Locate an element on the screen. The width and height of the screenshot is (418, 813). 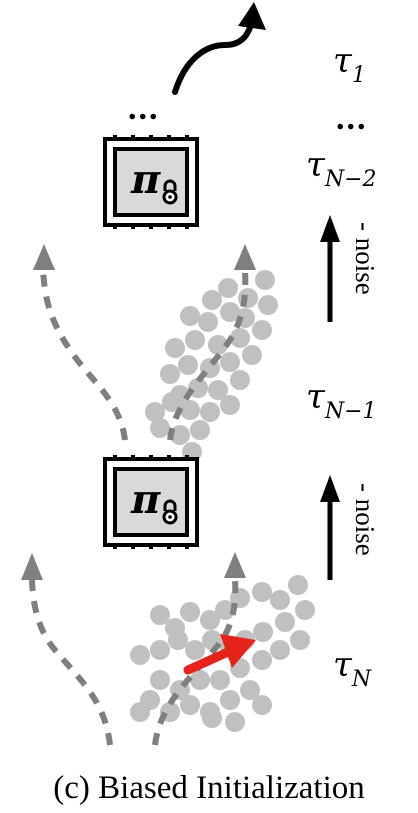
noise-arrow-bottom is located at coordinates (330, 527).